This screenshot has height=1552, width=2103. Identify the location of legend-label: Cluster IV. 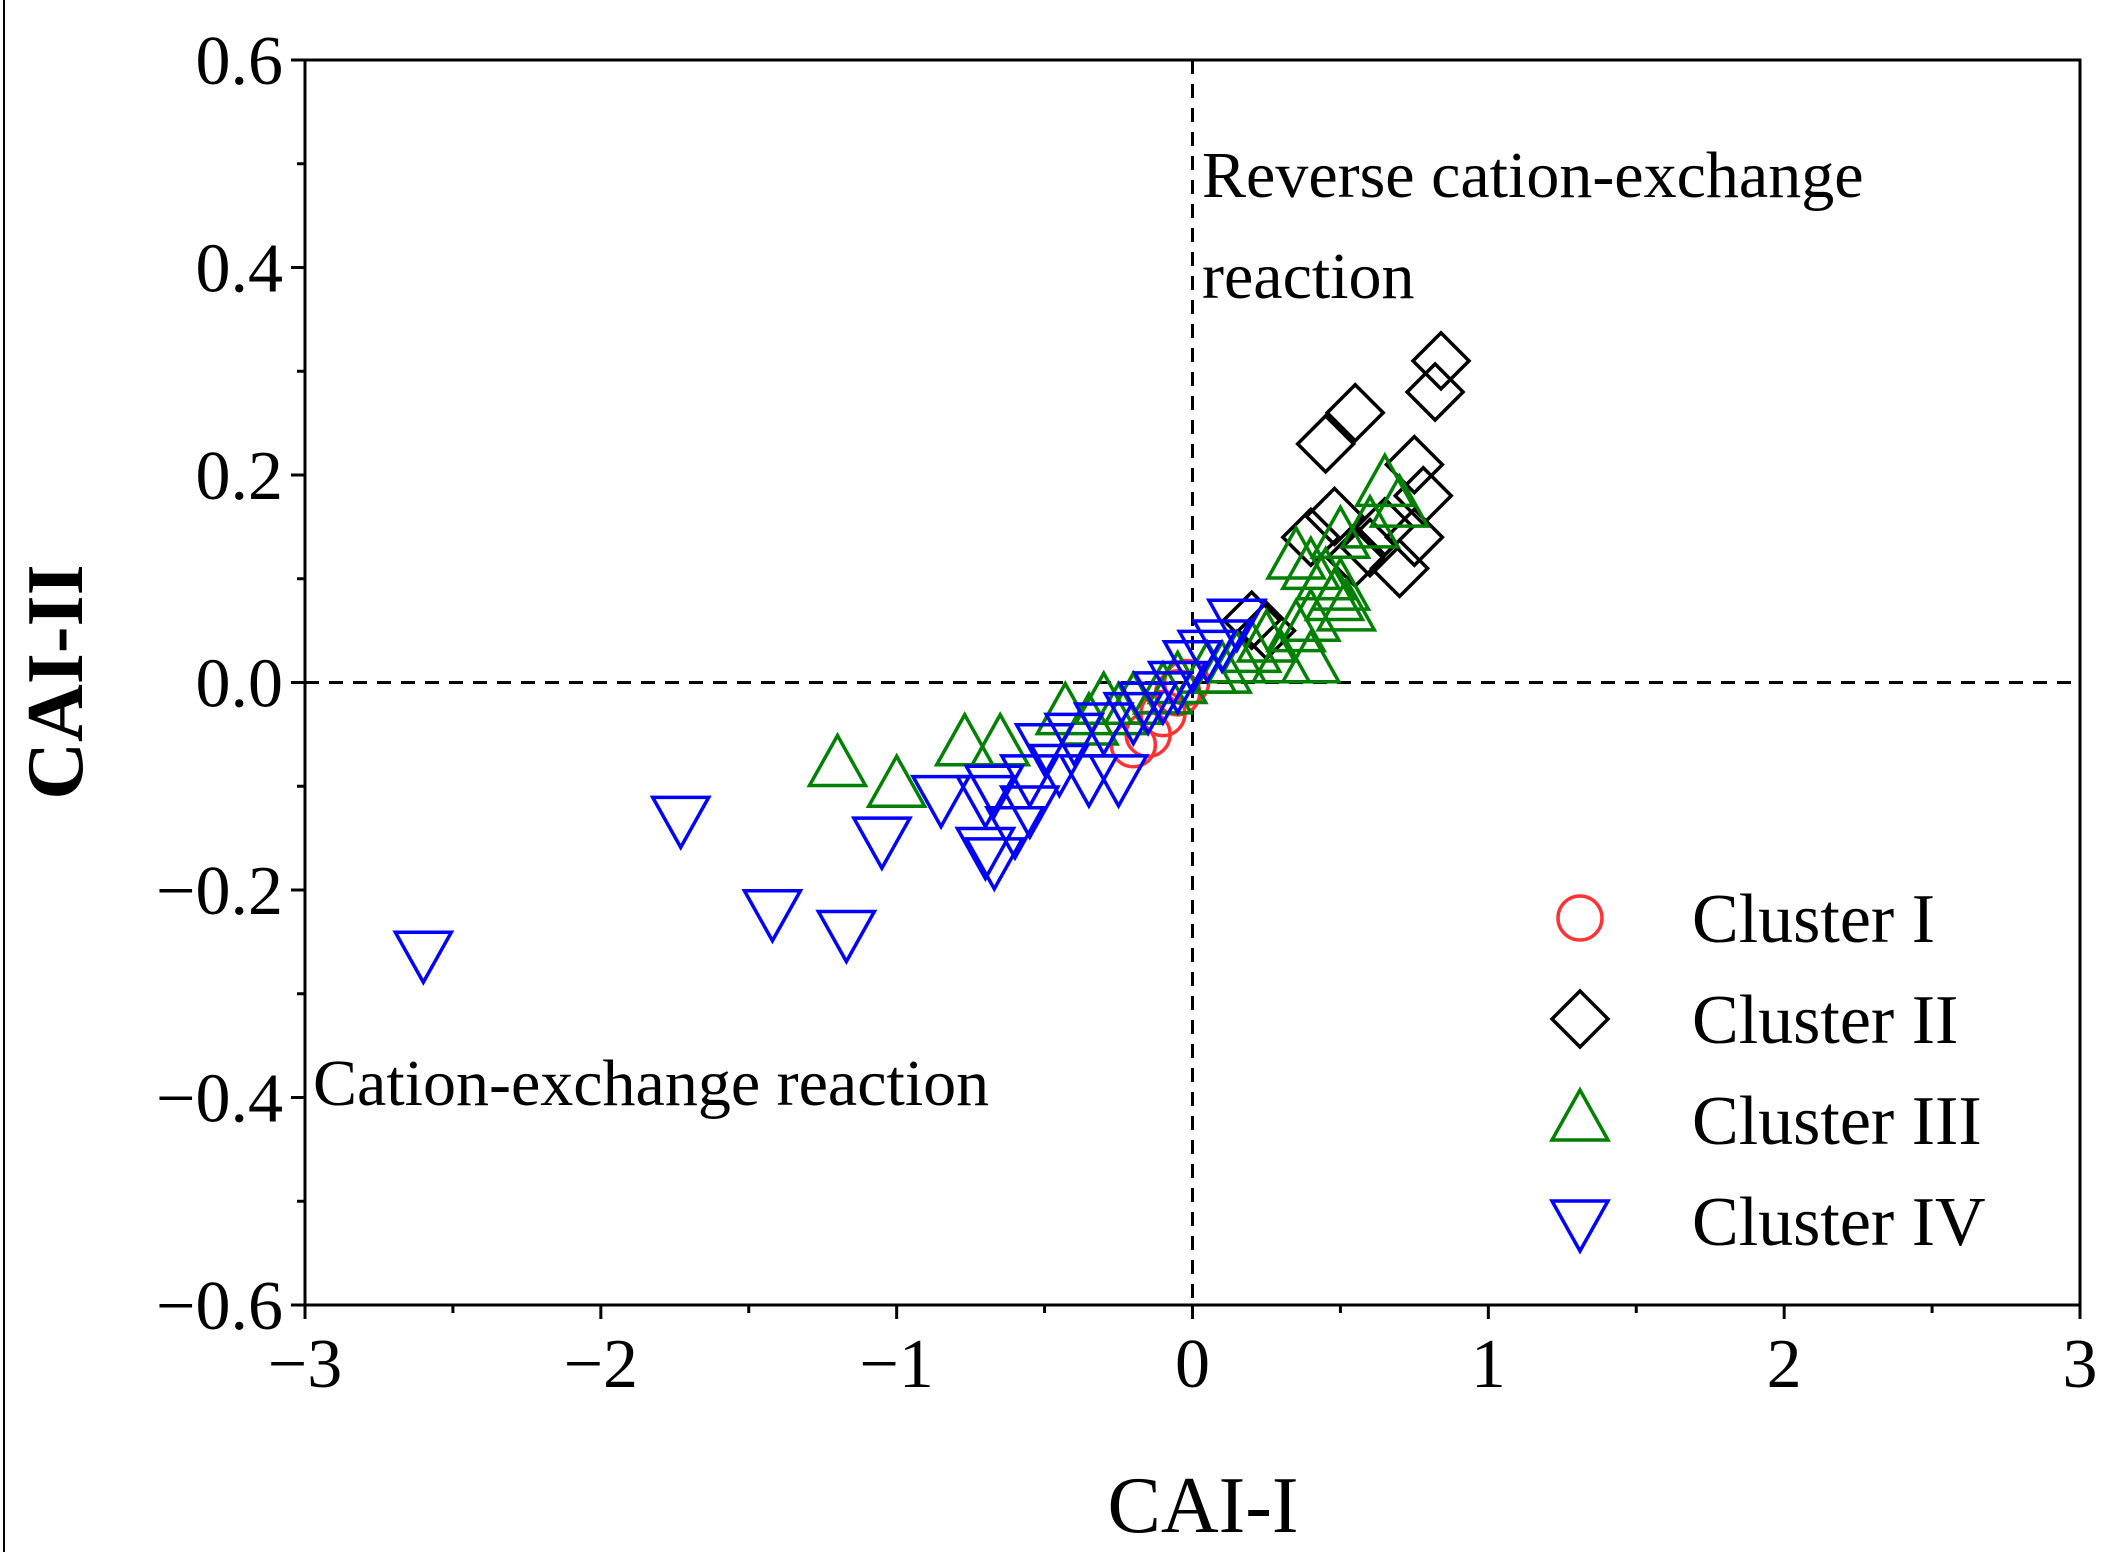
(1839, 1222).